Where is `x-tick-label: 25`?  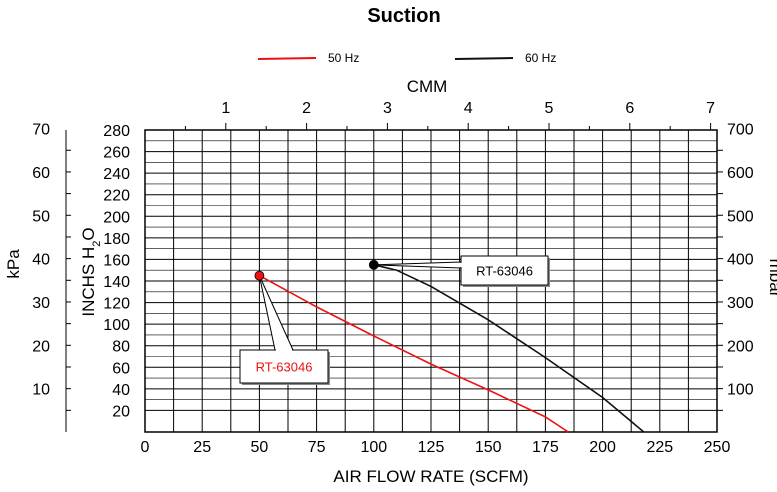
x-tick-label: 25 is located at coordinates (202, 447).